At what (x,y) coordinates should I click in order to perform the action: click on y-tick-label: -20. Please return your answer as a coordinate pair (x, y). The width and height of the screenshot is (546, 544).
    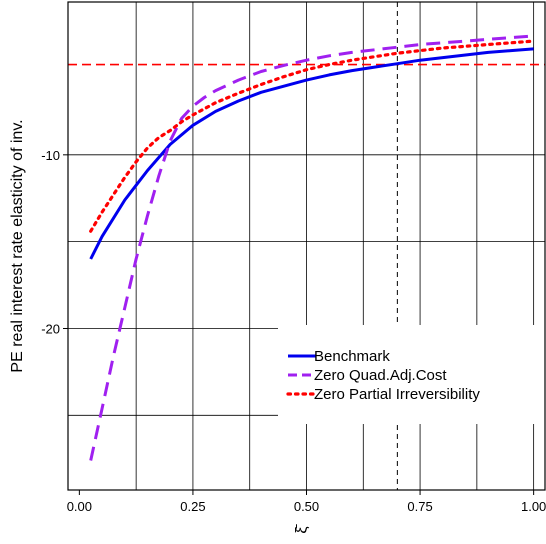
    Looking at the image, I should click on (50, 328).